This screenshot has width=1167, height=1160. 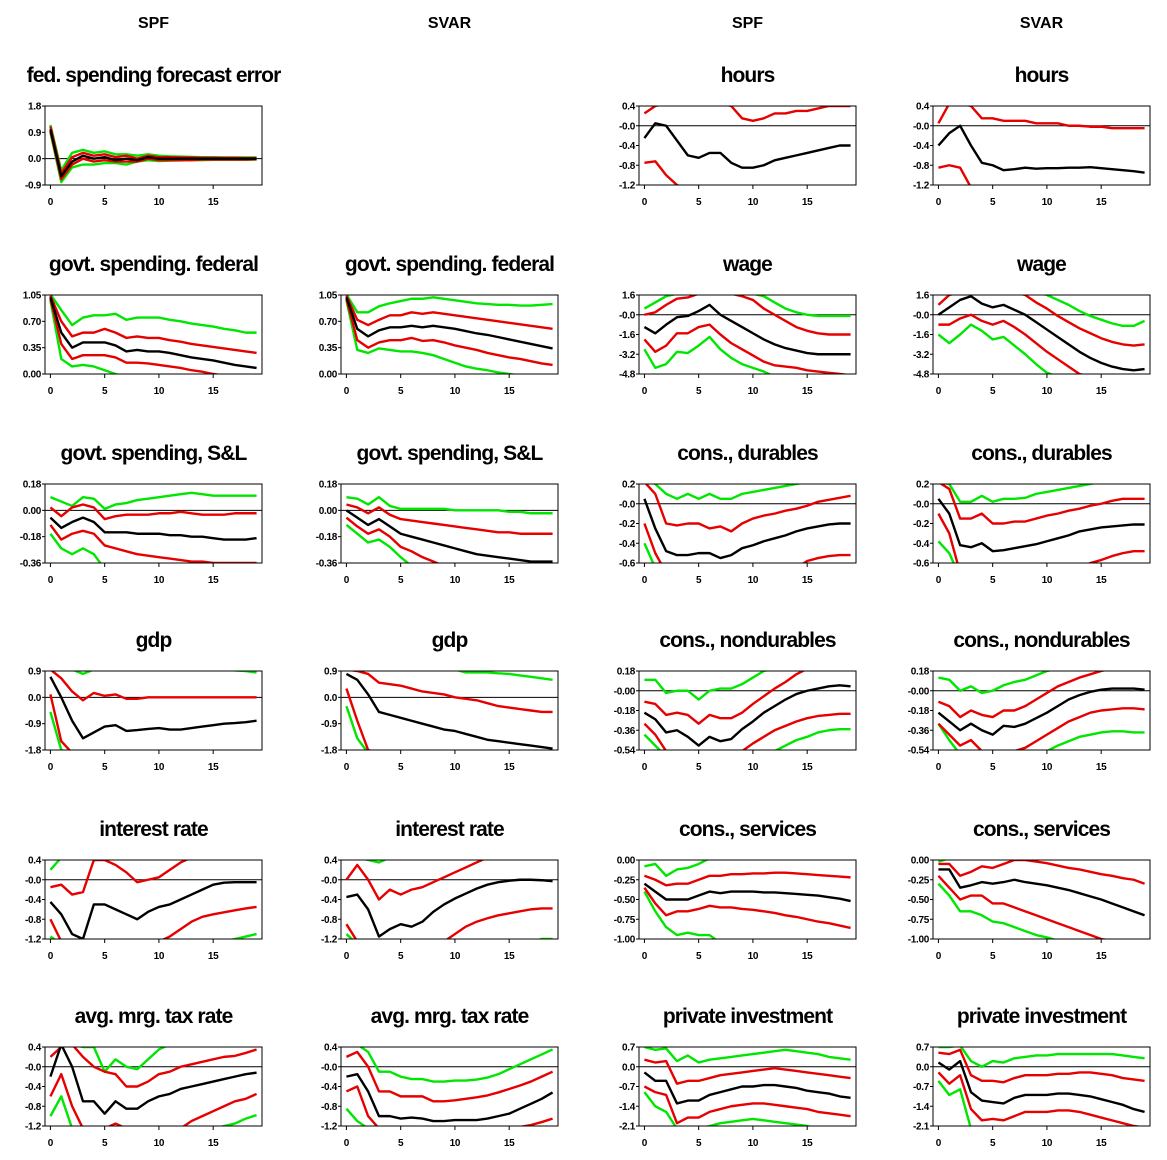 I want to click on y-tick-label: -0.00, so click(x=919, y=691).